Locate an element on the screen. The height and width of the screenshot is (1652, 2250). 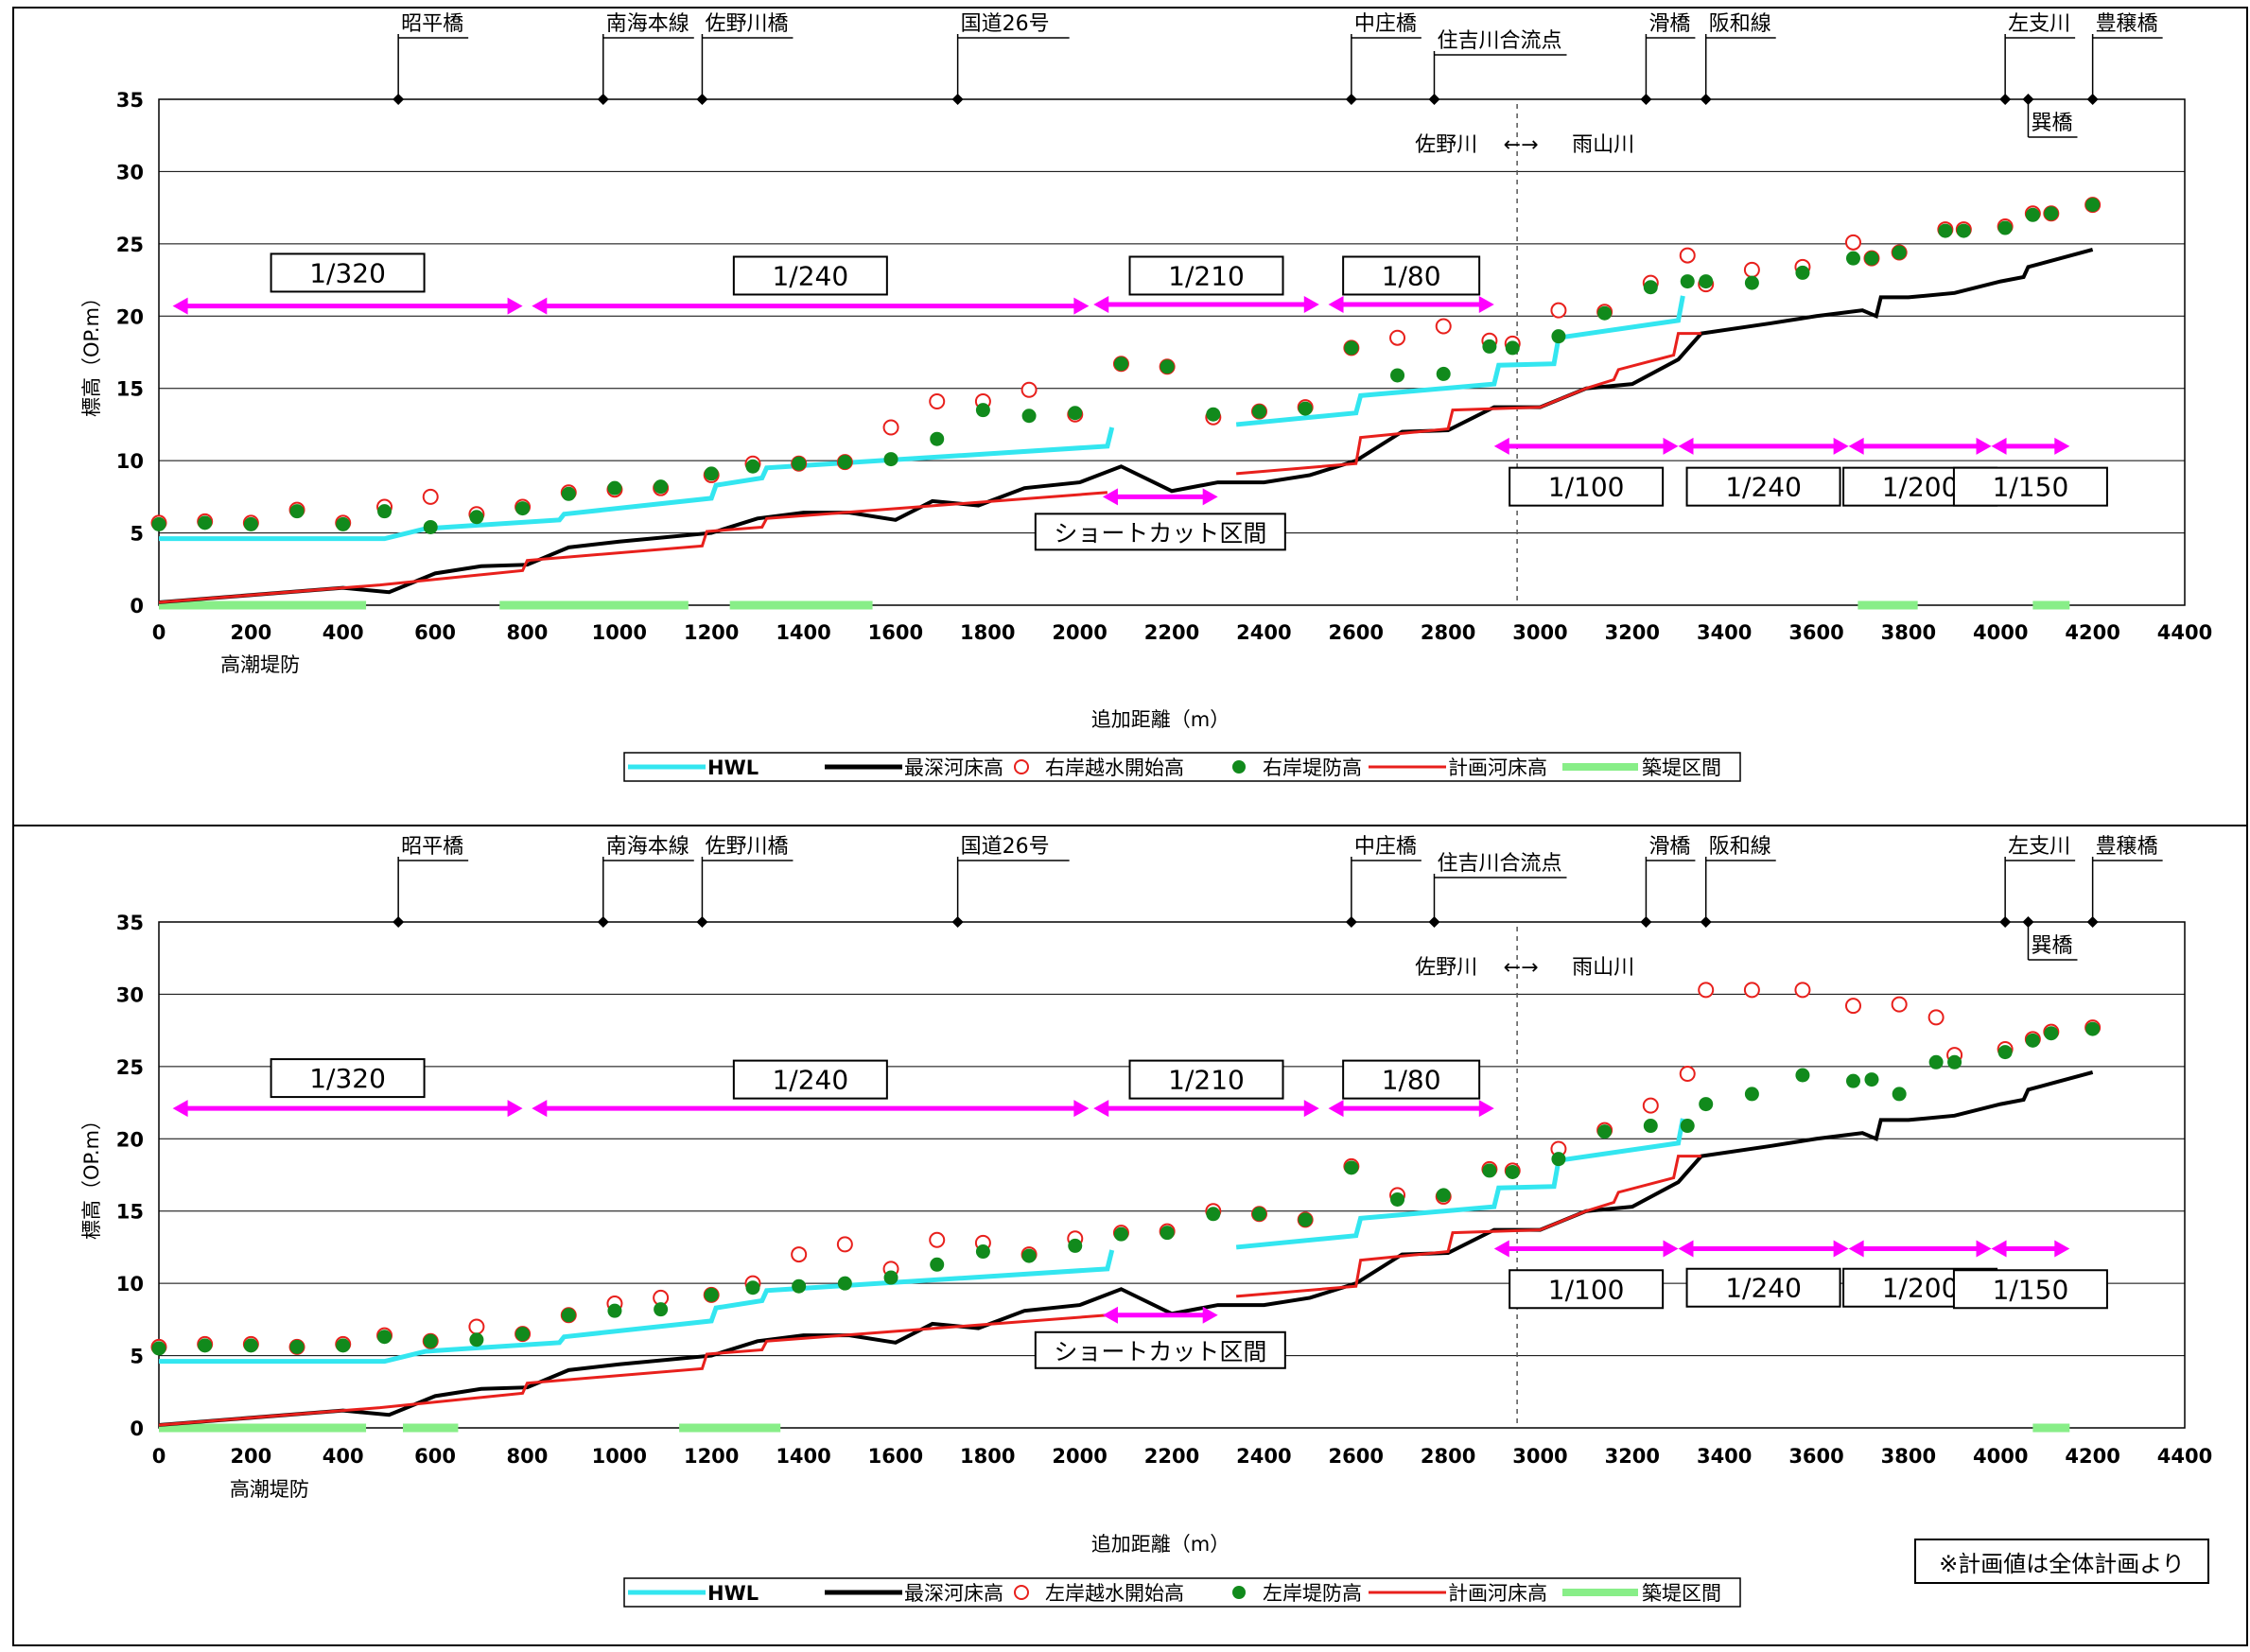
x-tick-label: 2000 is located at coordinates (1079, 1456).